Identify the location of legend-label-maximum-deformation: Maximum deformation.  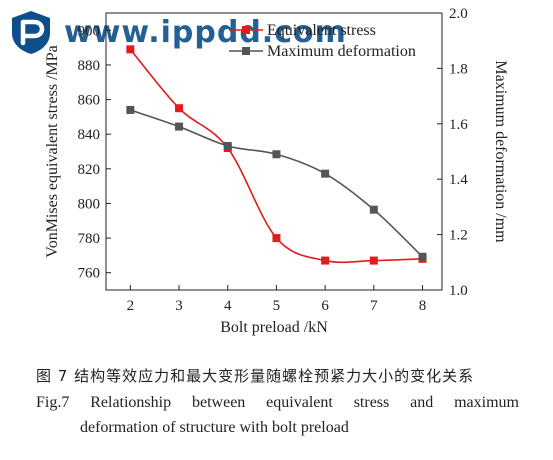
(341, 51).